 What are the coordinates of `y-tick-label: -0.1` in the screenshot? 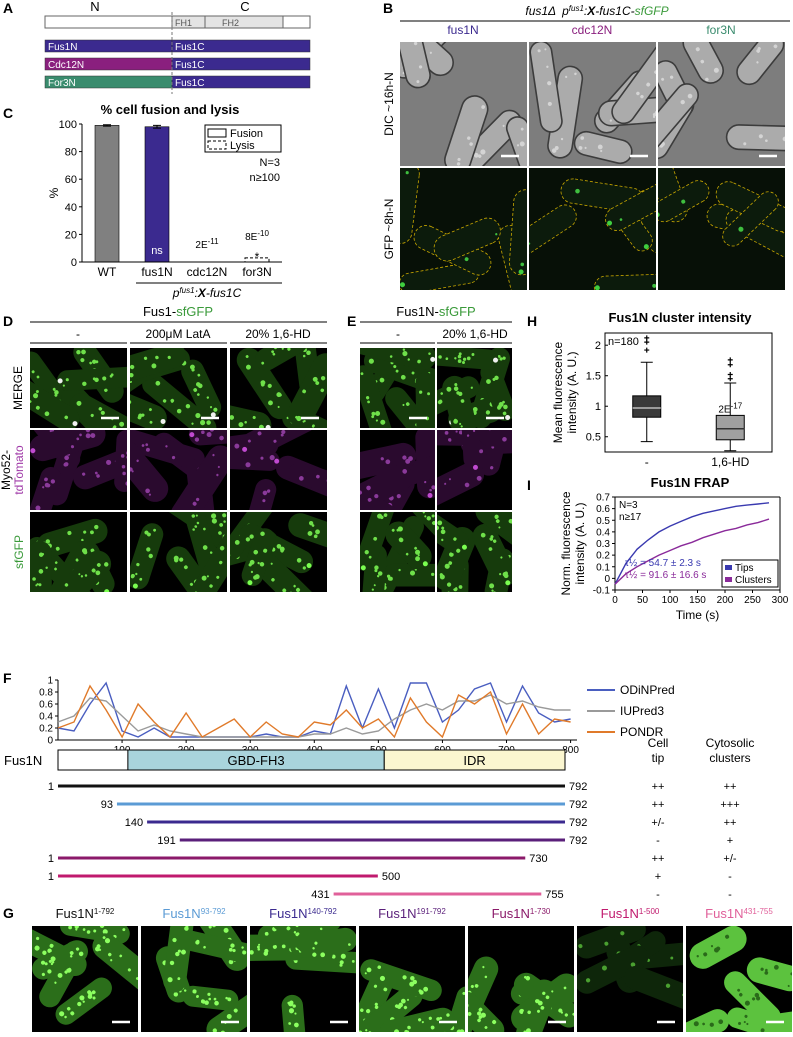 It's located at (602, 591).